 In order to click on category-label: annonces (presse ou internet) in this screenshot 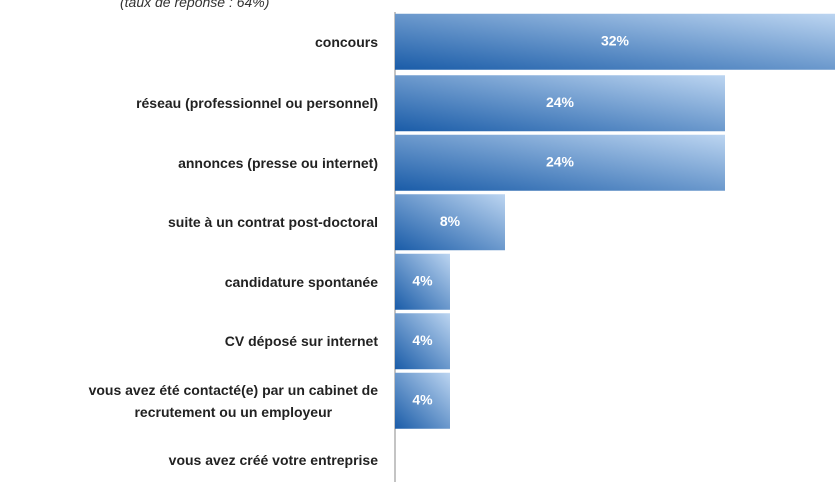, I will do `click(278, 163)`.